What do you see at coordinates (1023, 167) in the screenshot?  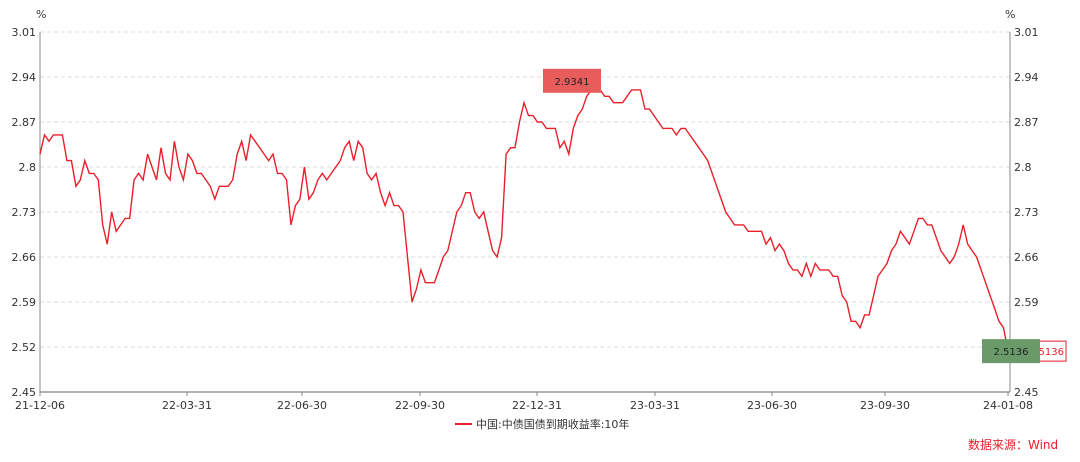 I see `y-tick-label-right: 2.8` at bounding box center [1023, 167].